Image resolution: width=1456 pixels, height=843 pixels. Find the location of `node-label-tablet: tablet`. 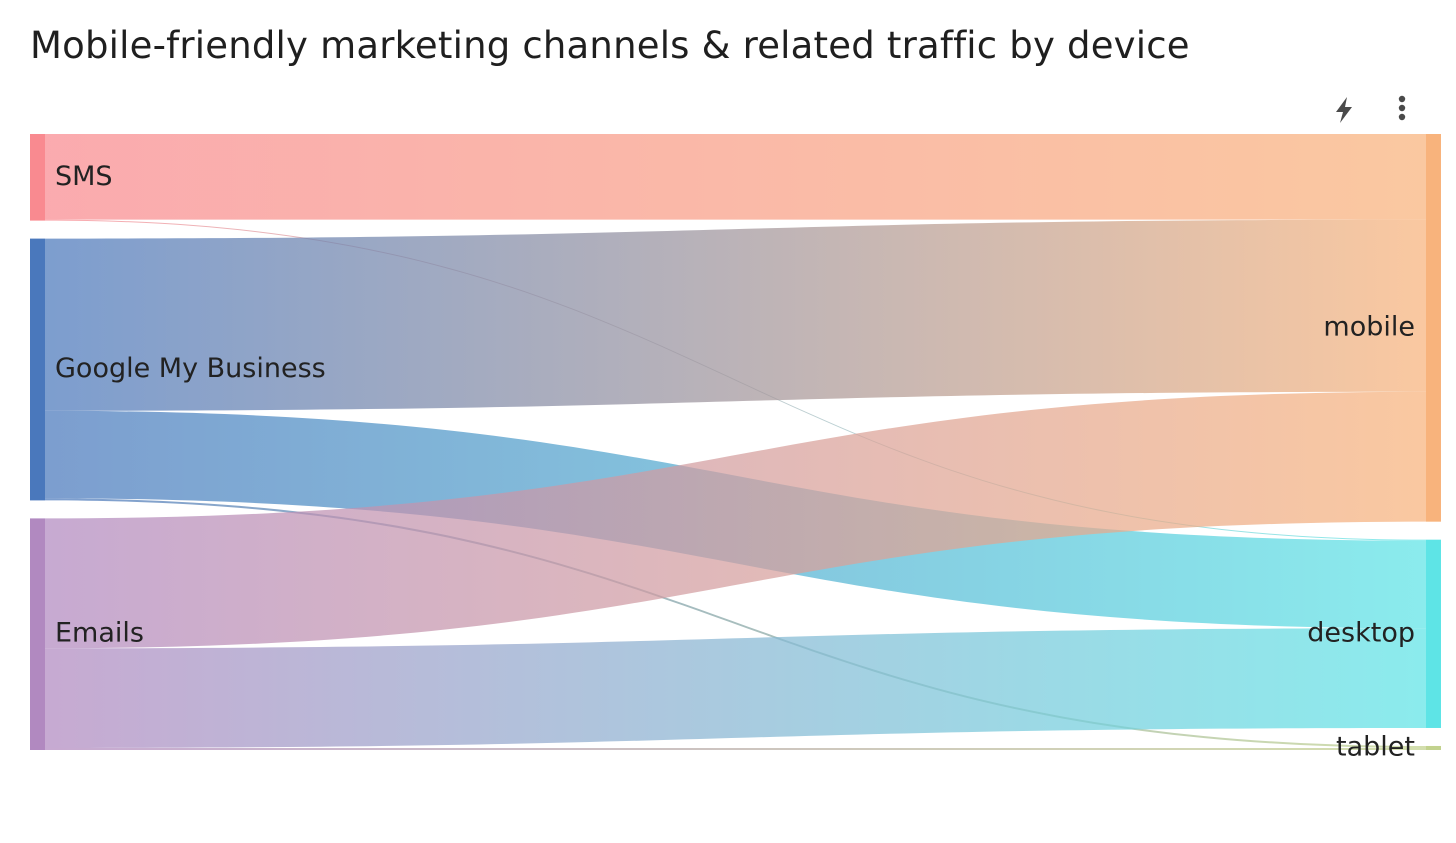

node-label-tablet: tablet is located at coordinates (1375, 746).